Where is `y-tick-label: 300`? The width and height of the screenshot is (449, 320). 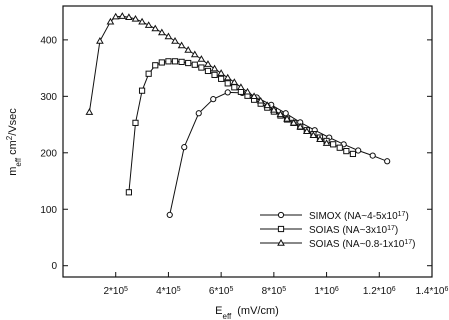
y-tick-label: 300 is located at coordinates (48, 97).